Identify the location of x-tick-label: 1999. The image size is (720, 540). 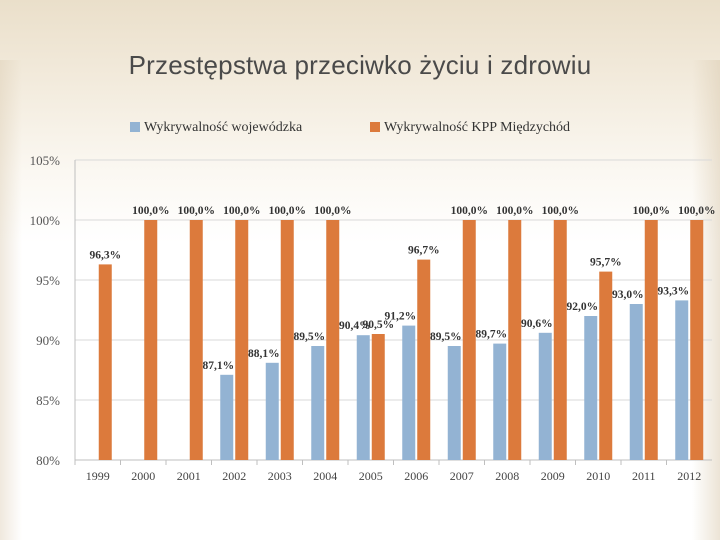
(98, 476).